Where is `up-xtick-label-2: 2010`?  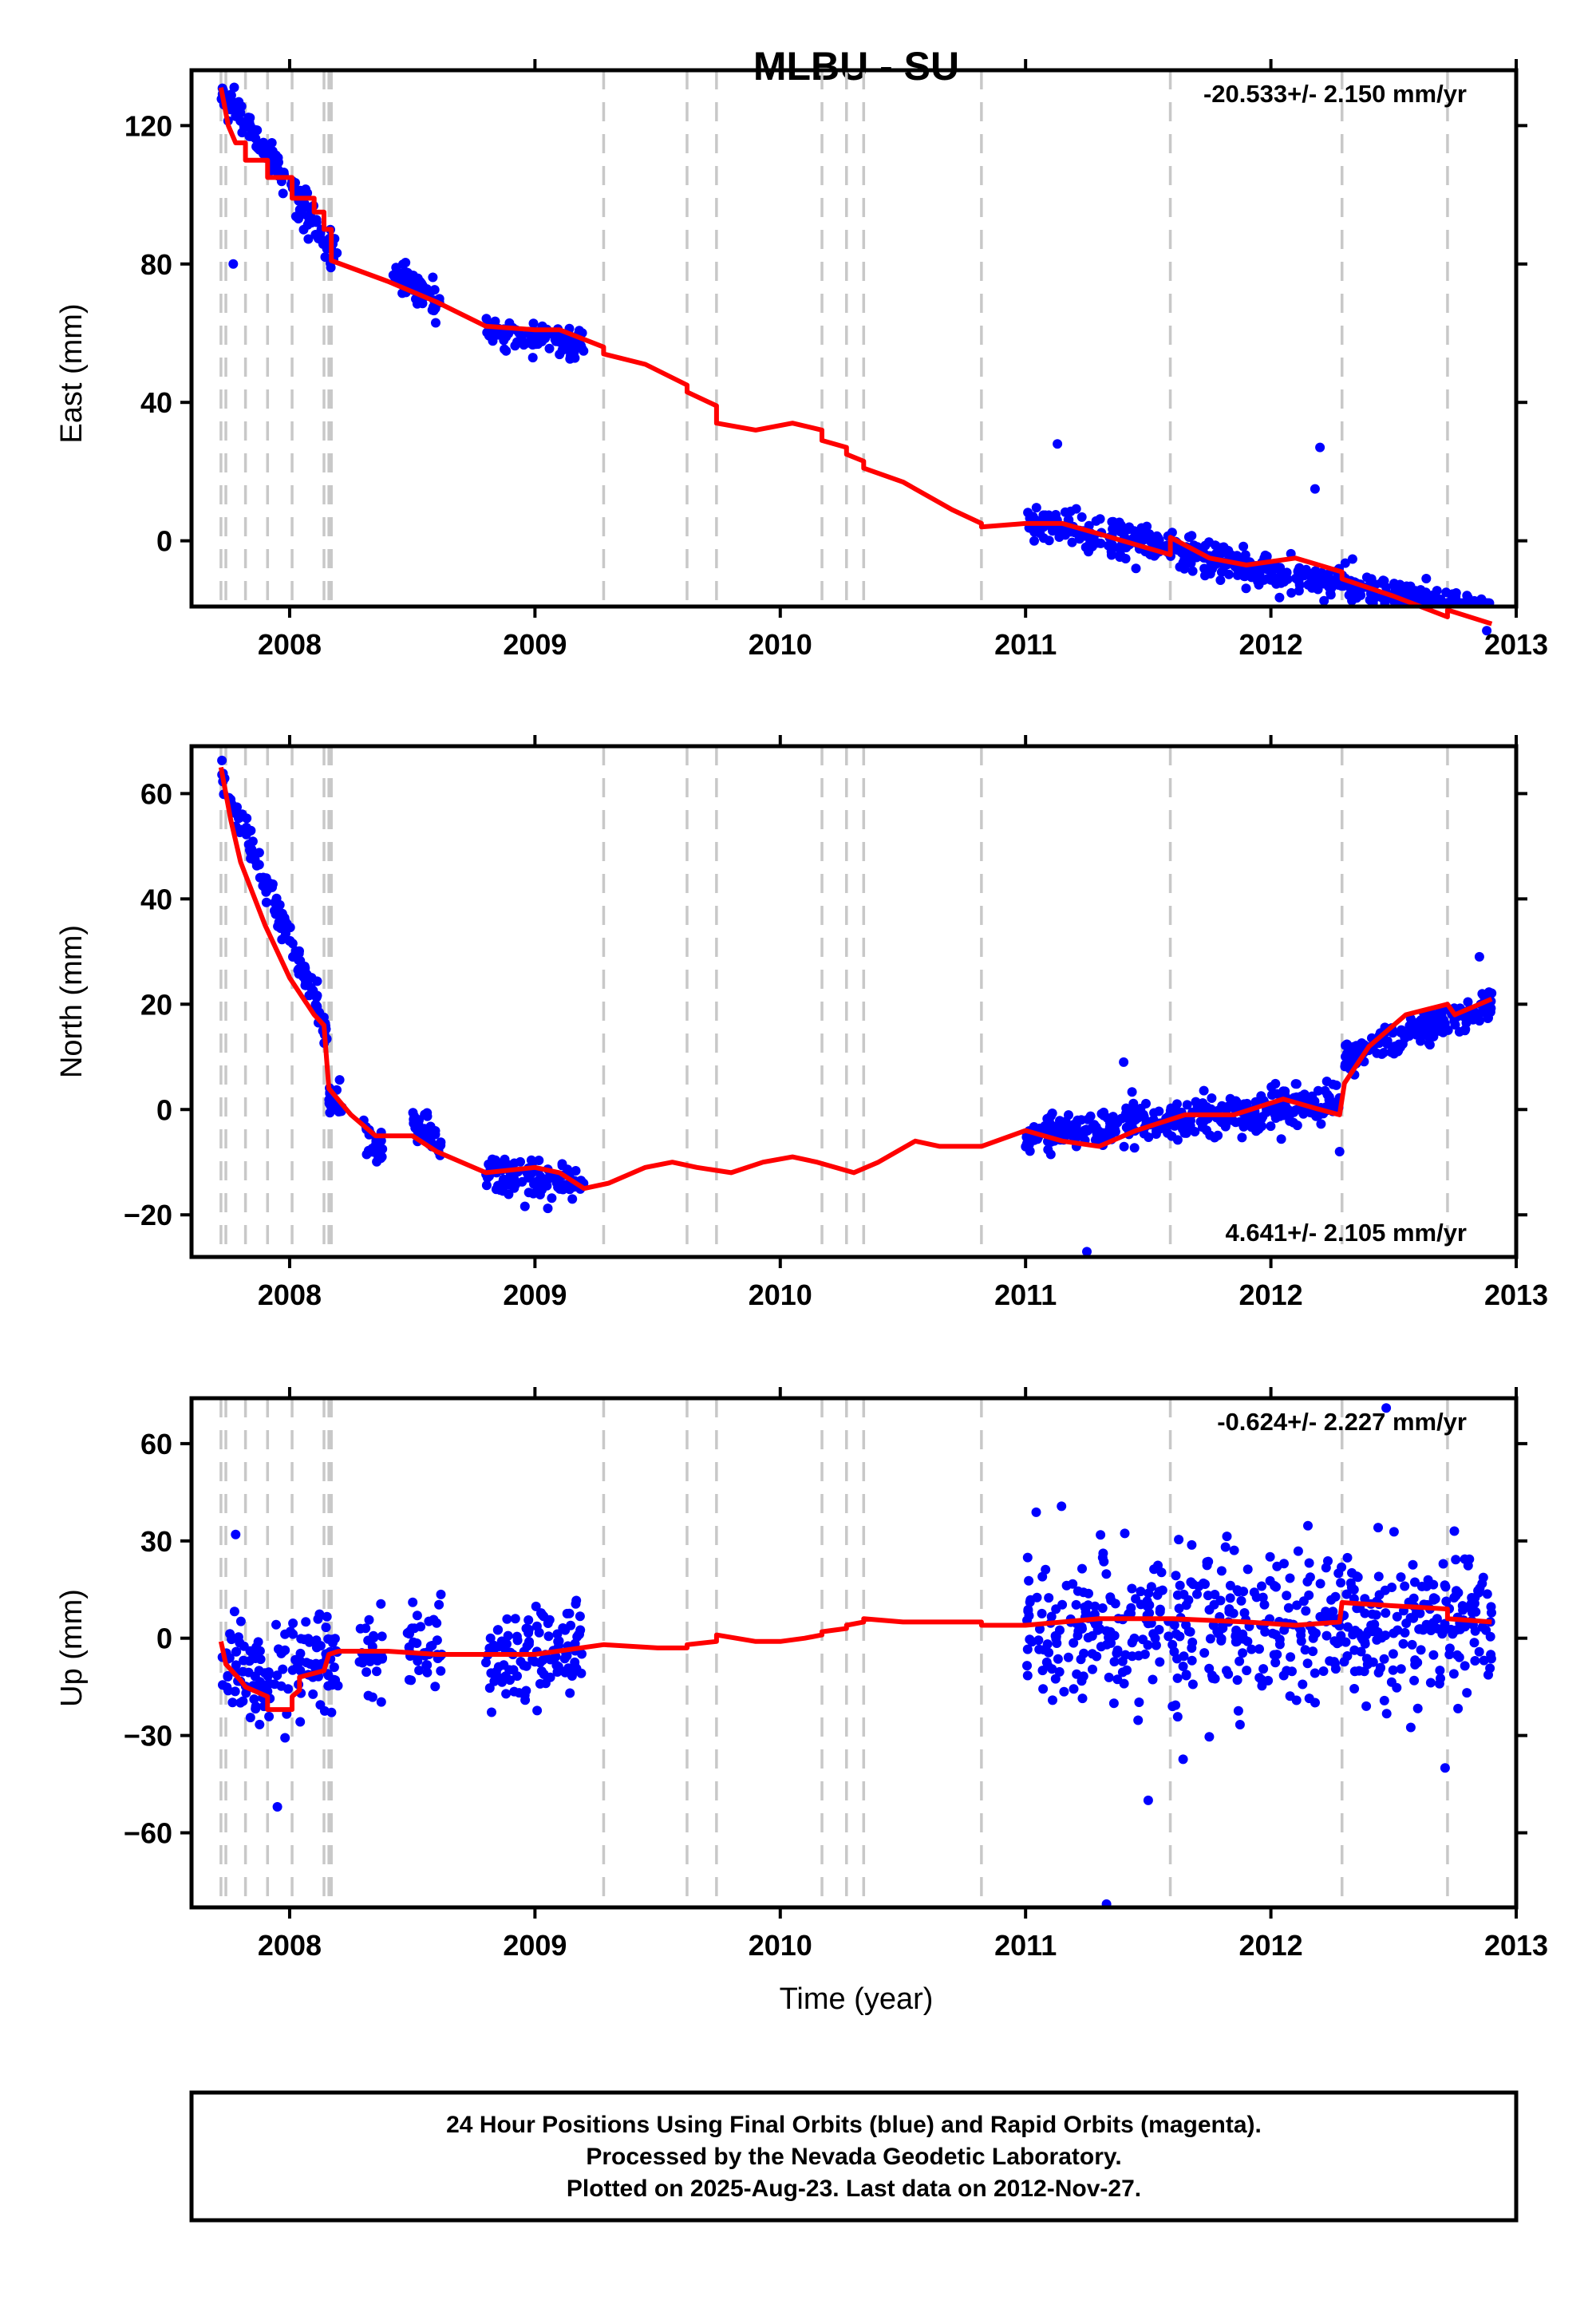 up-xtick-label-2: 2010 is located at coordinates (780, 1945).